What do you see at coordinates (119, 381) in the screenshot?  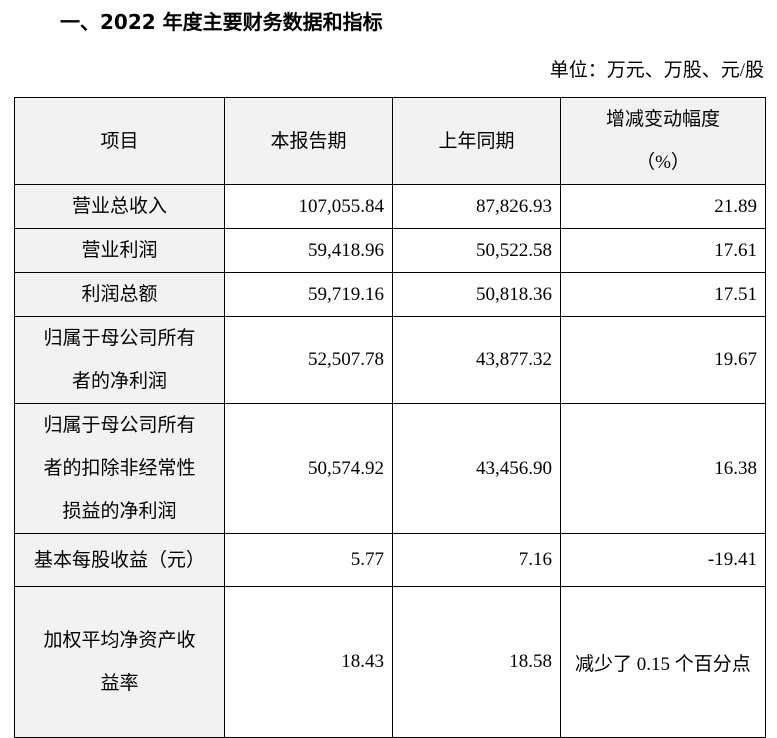 I see `cell-line: 者的净利润` at bounding box center [119, 381].